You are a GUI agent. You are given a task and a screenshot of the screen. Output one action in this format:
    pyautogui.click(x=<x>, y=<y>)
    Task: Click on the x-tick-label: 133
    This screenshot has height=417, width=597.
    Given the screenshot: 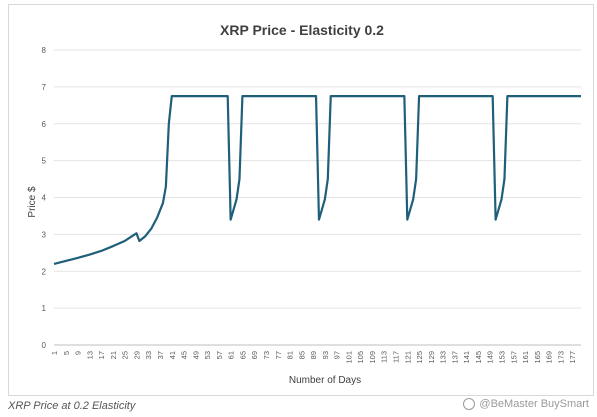 What is the action you would take?
    pyautogui.click(x=443, y=357)
    